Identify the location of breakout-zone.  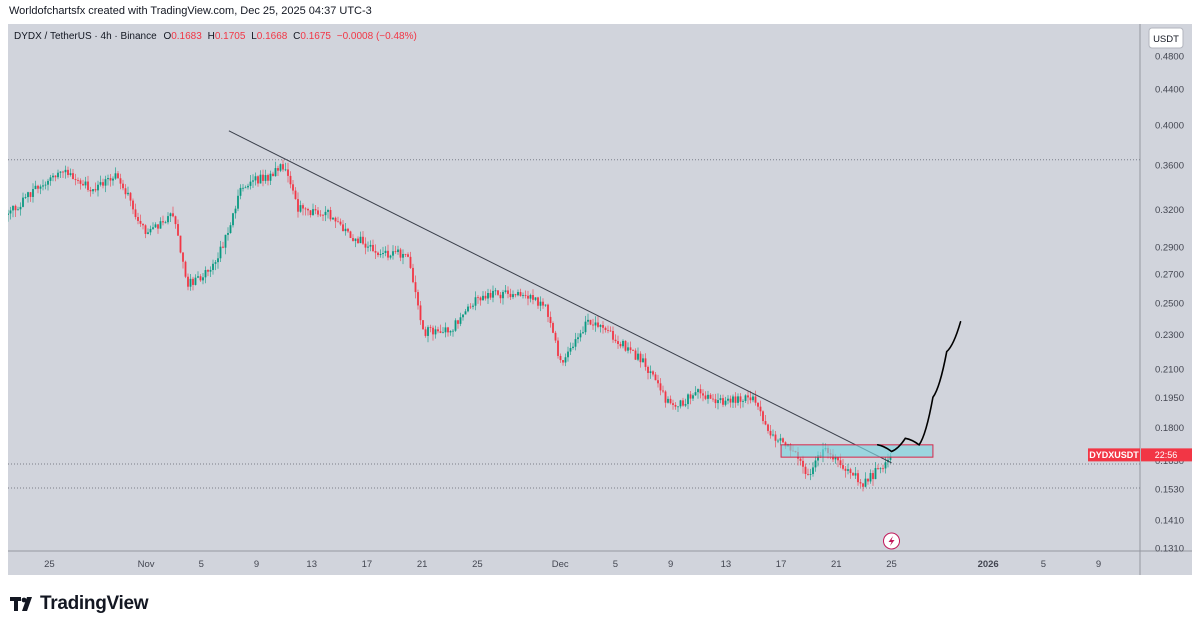
(857, 451).